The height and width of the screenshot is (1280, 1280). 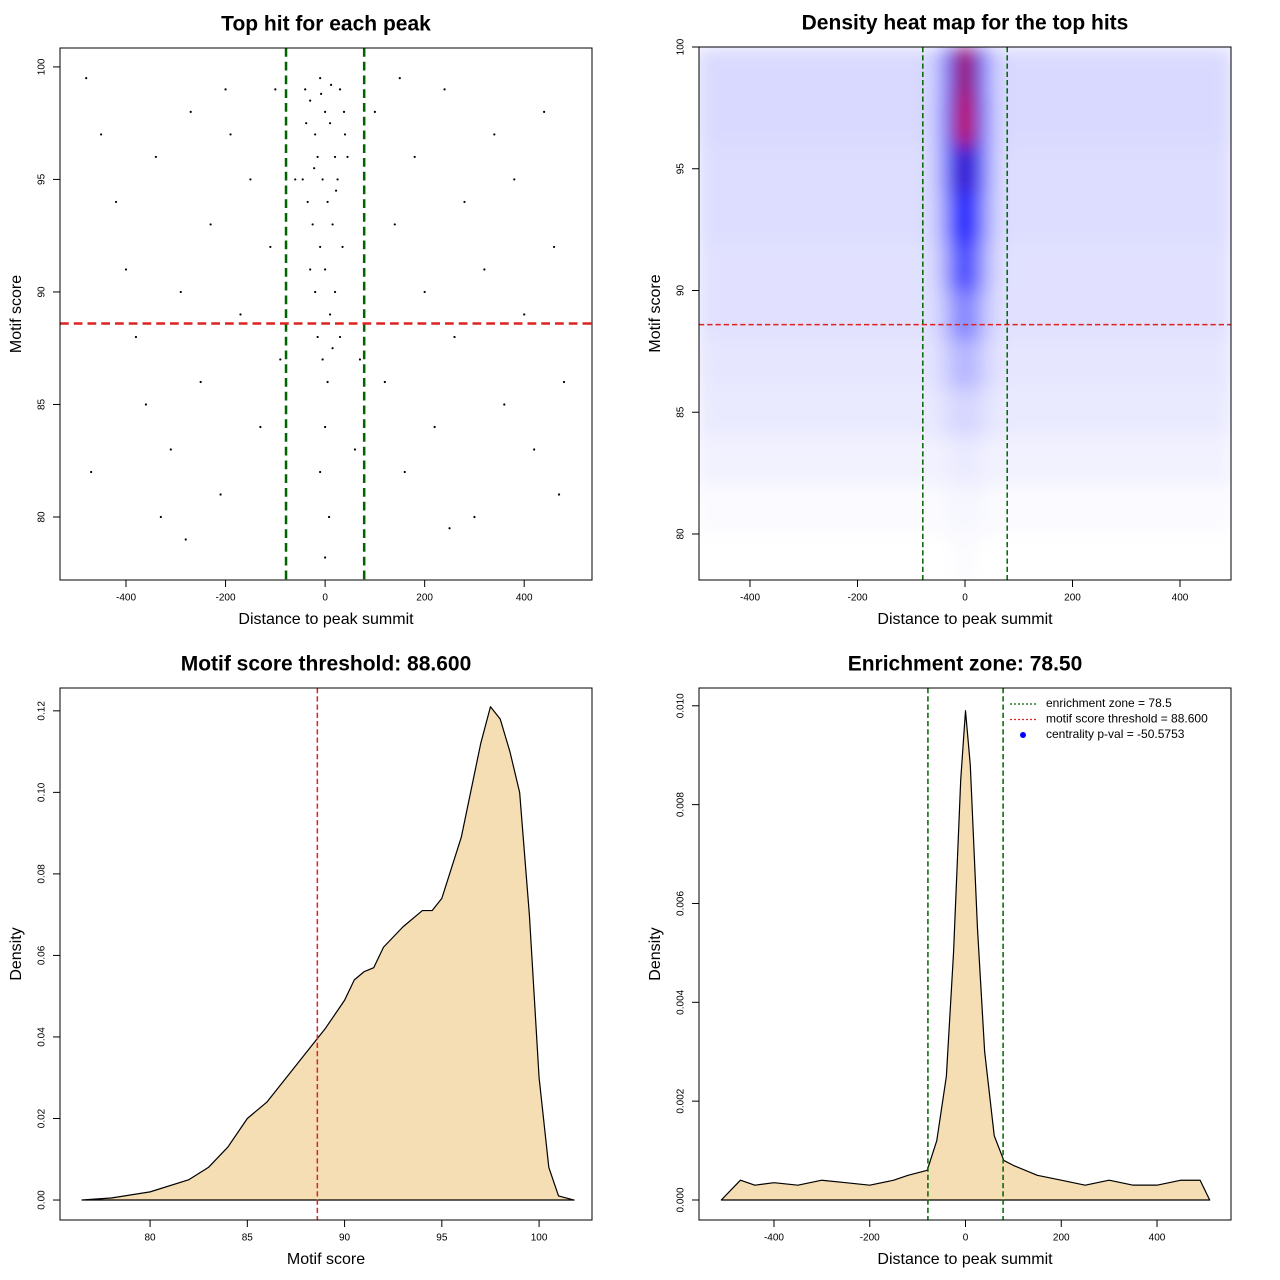 I want to click on area, so click(x=965, y=955).